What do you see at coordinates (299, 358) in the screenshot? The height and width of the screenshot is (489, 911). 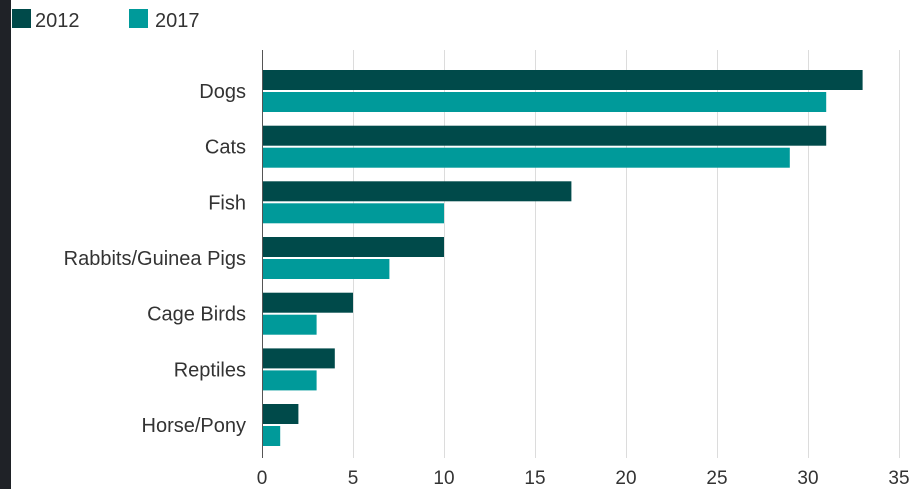 I see `bar-reptiles-2012` at bounding box center [299, 358].